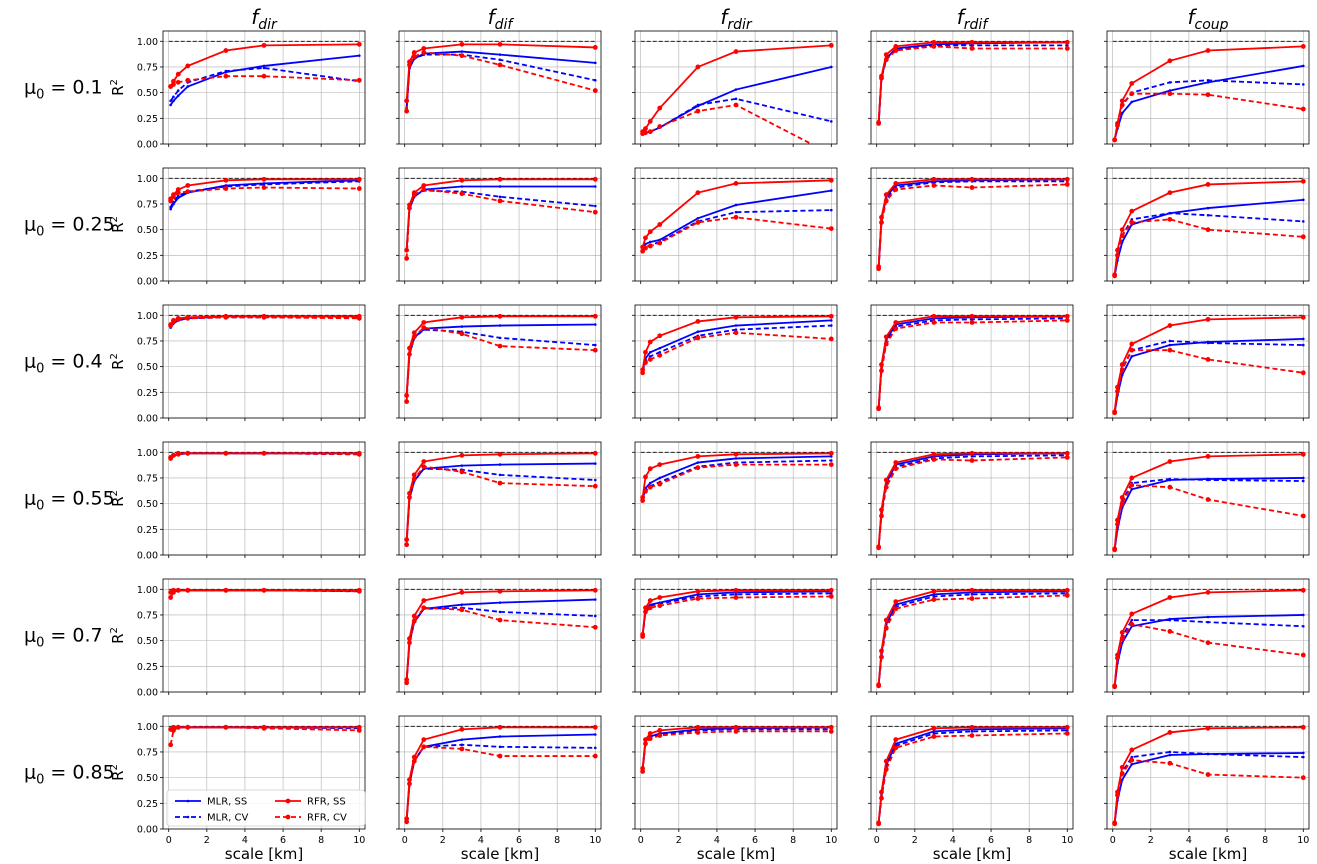  I want to click on x-tick-label: 8, so click(1265, 840).